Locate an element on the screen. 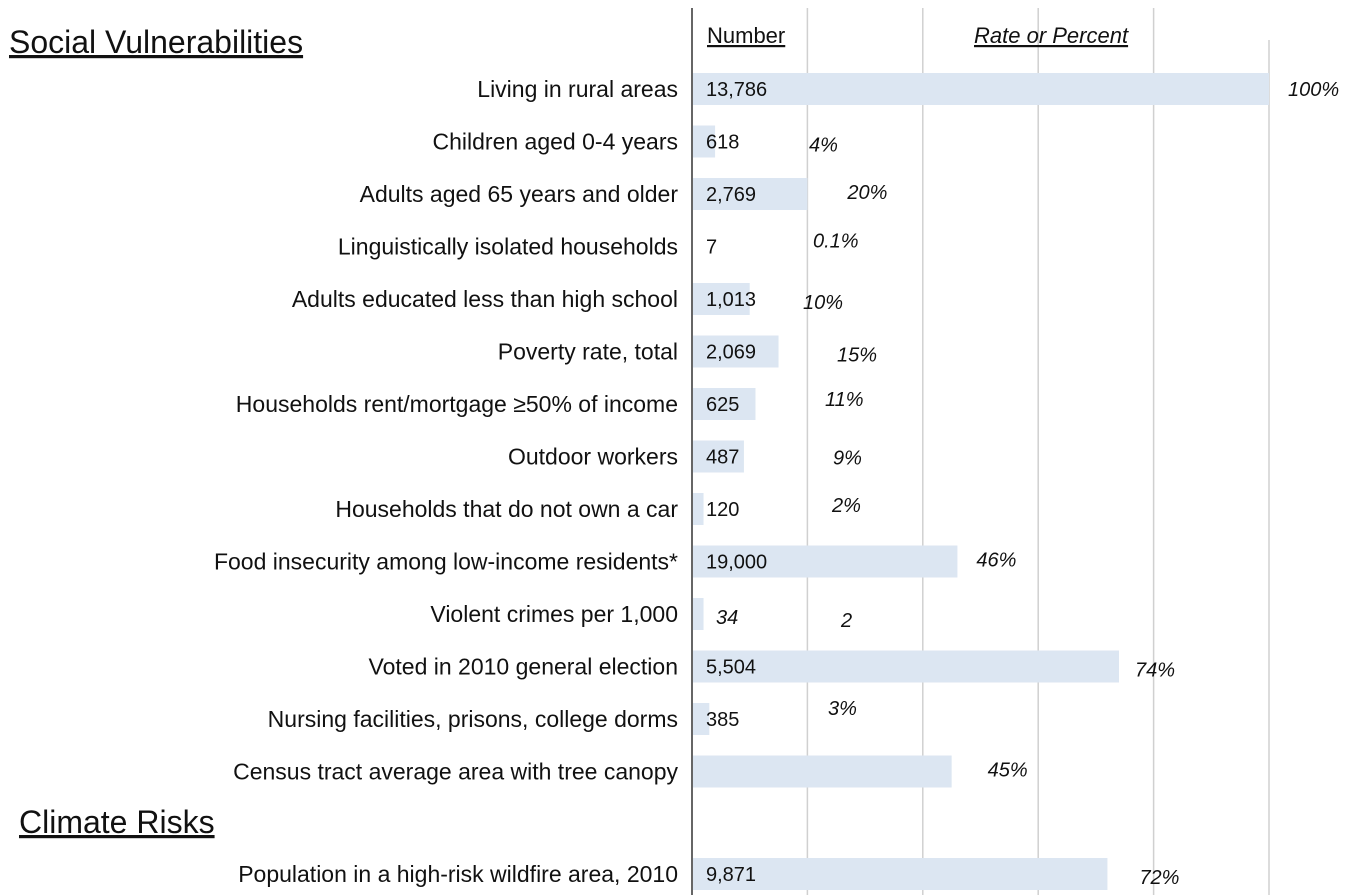 Image resolution: width=1351 pixels, height=895 pixels. pct-label-7: 9% is located at coordinates (847, 459).